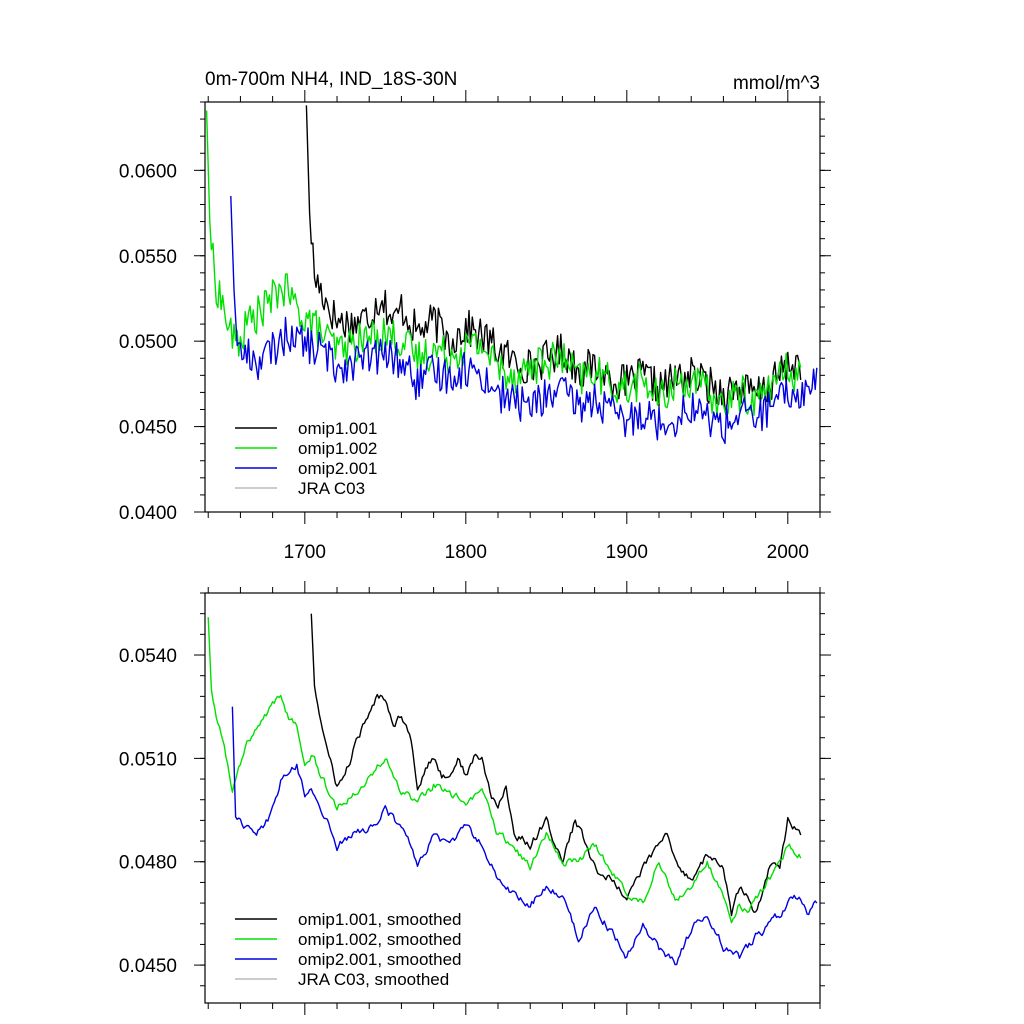 This screenshot has width=1024, height=1024. I want to click on legend-label: JRA C03, smoothed, so click(373, 979).